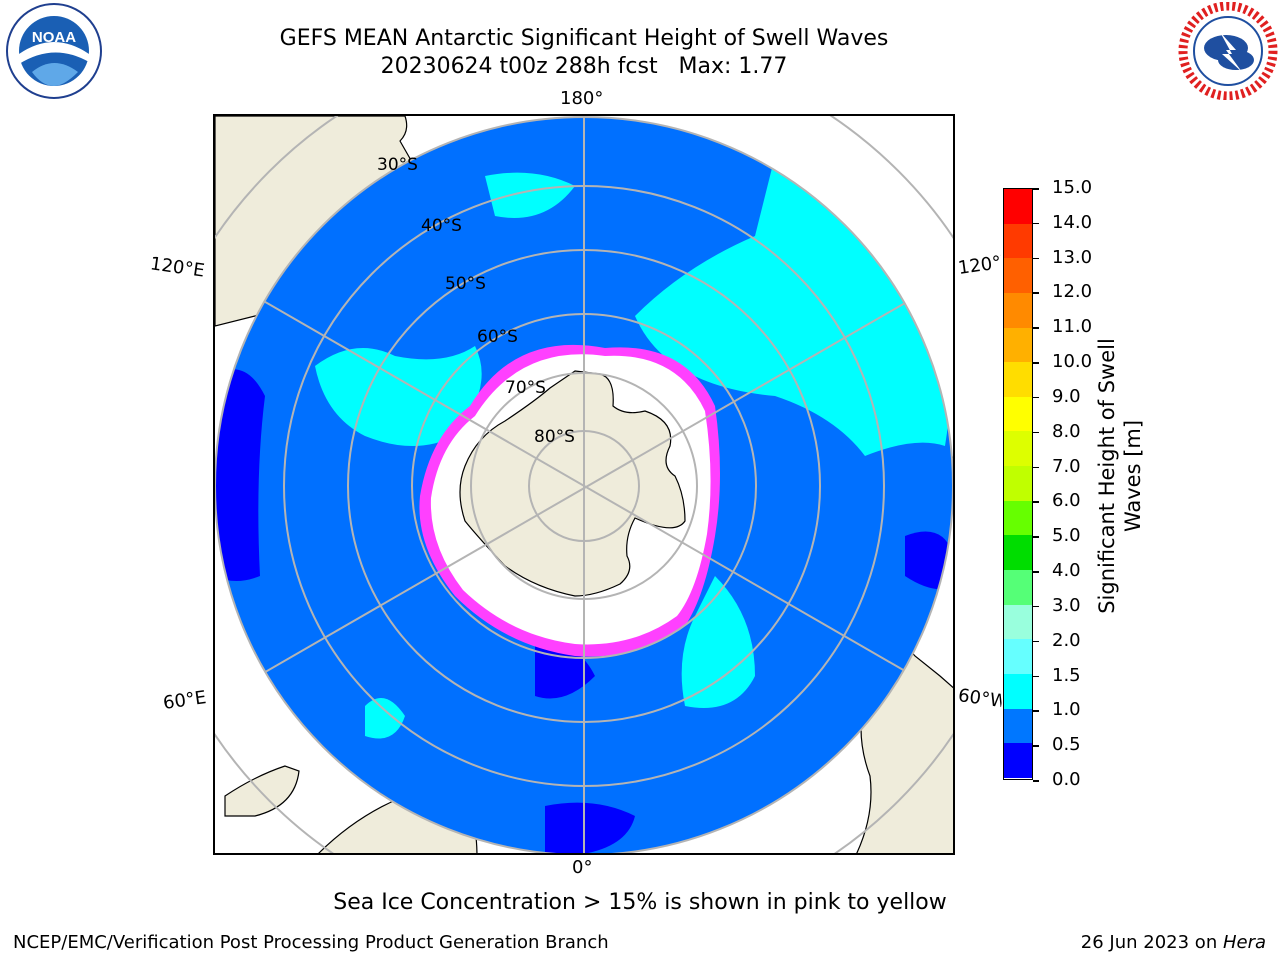 This screenshot has height=960, width=1280. I want to click on colorbar-label-line1: Significant Height of Swell, so click(1106, 476).